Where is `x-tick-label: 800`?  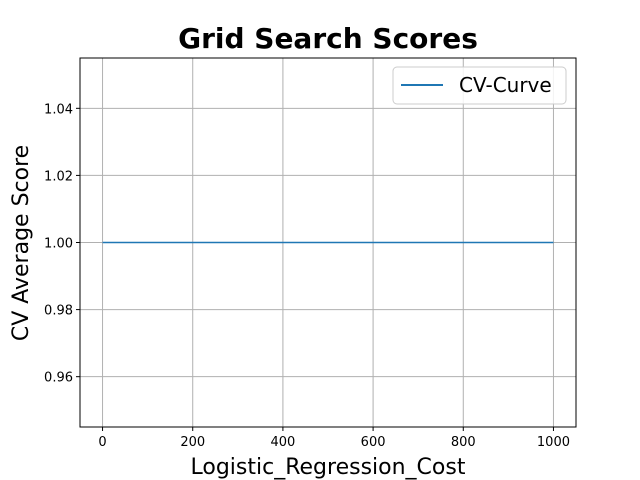 x-tick-label: 800 is located at coordinates (463, 442).